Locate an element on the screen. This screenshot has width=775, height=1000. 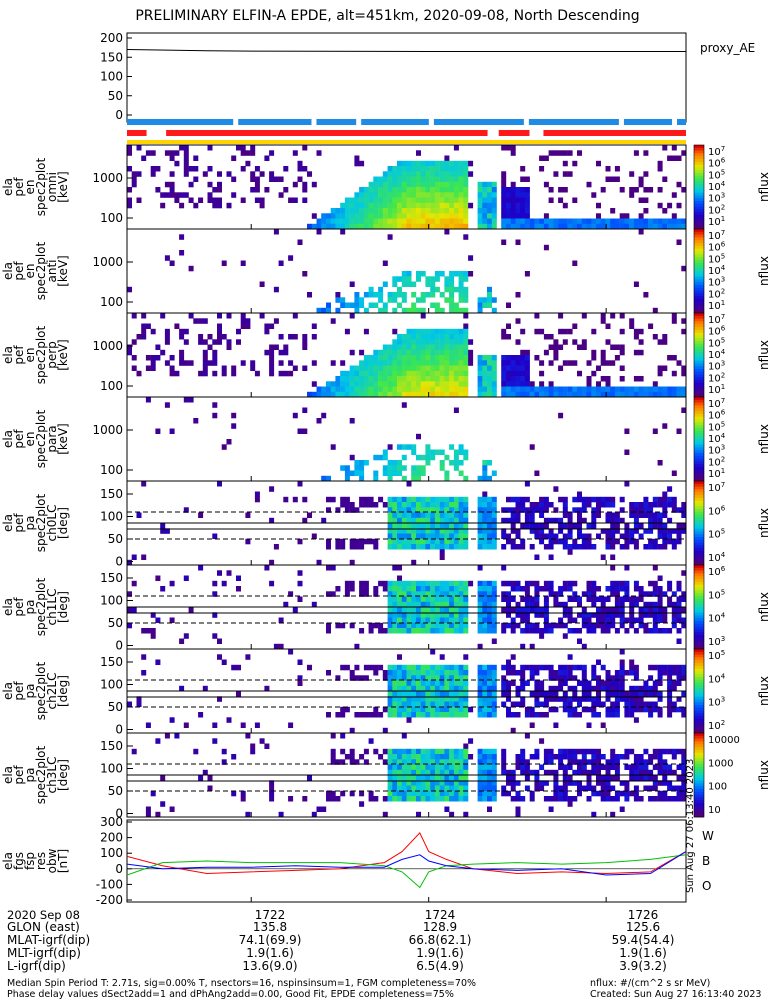
colorbar-label: nflux is located at coordinates (764, 271).